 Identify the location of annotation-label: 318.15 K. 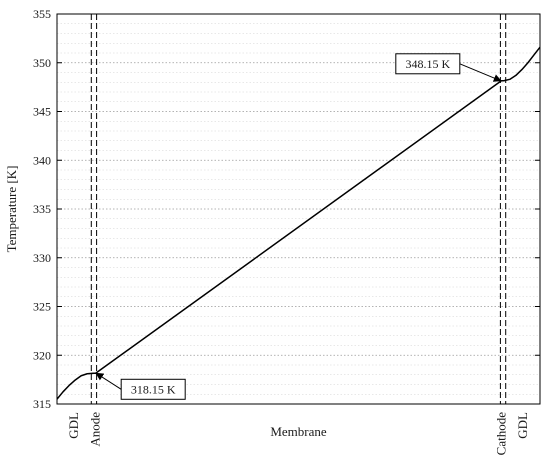
(153, 389).